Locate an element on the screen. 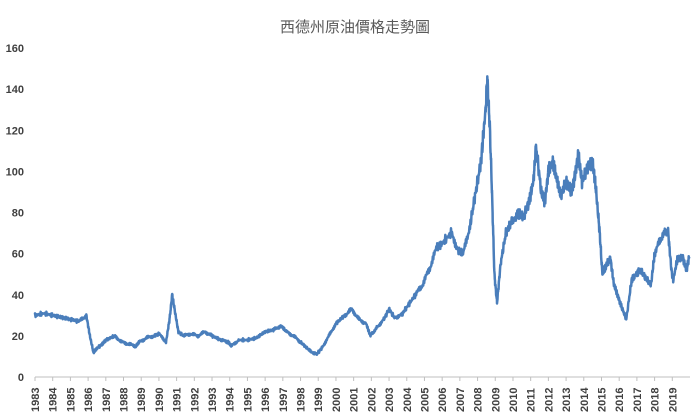 The height and width of the screenshot is (416, 699). x-tick-label: 1989 is located at coordinates (142, 400).